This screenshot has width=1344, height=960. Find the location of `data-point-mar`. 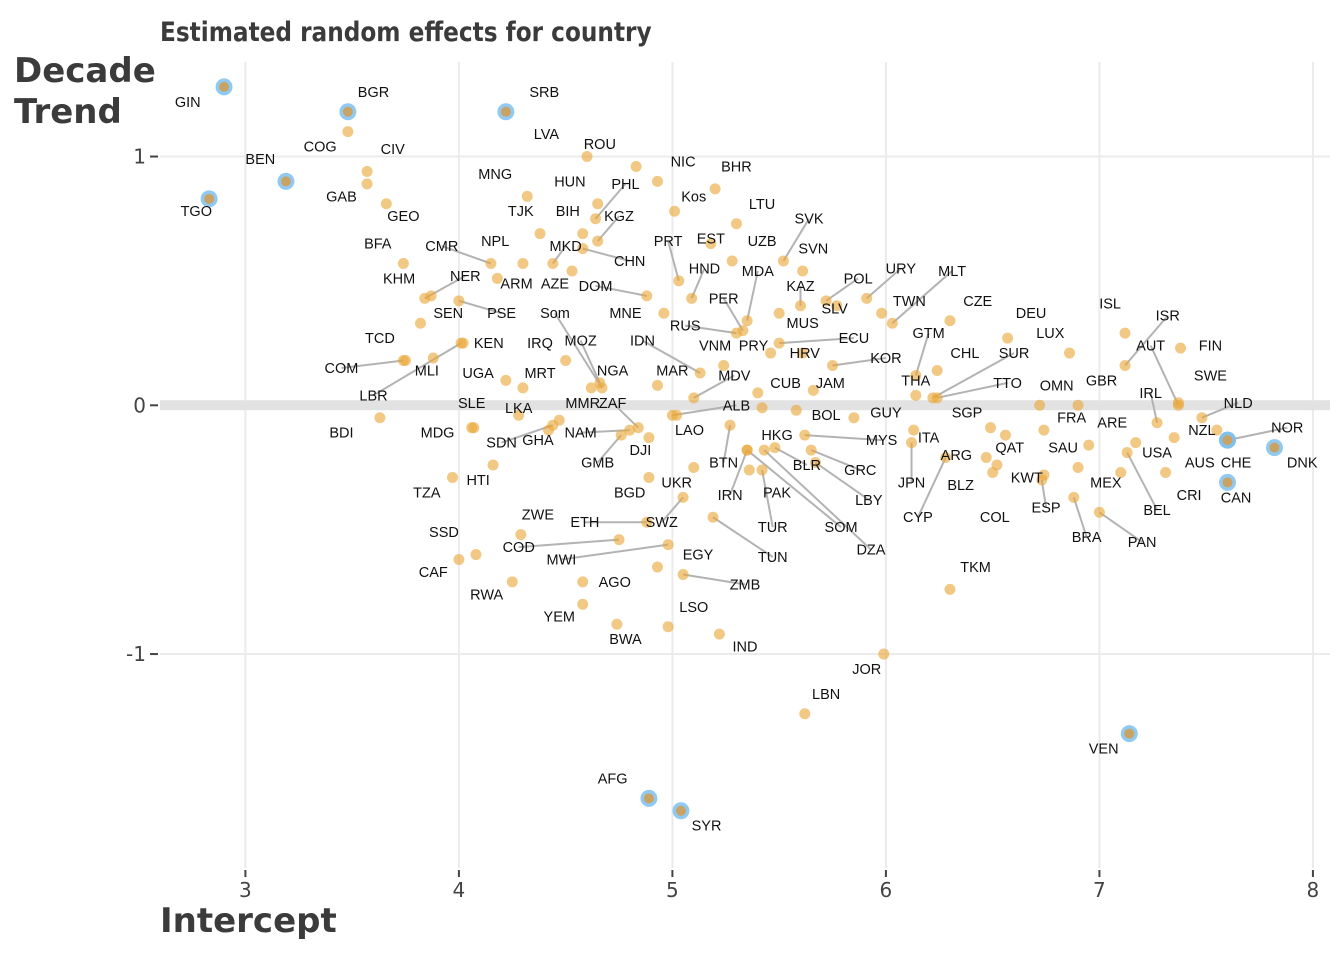

data-point-mar is located at coordinates (657, 385).